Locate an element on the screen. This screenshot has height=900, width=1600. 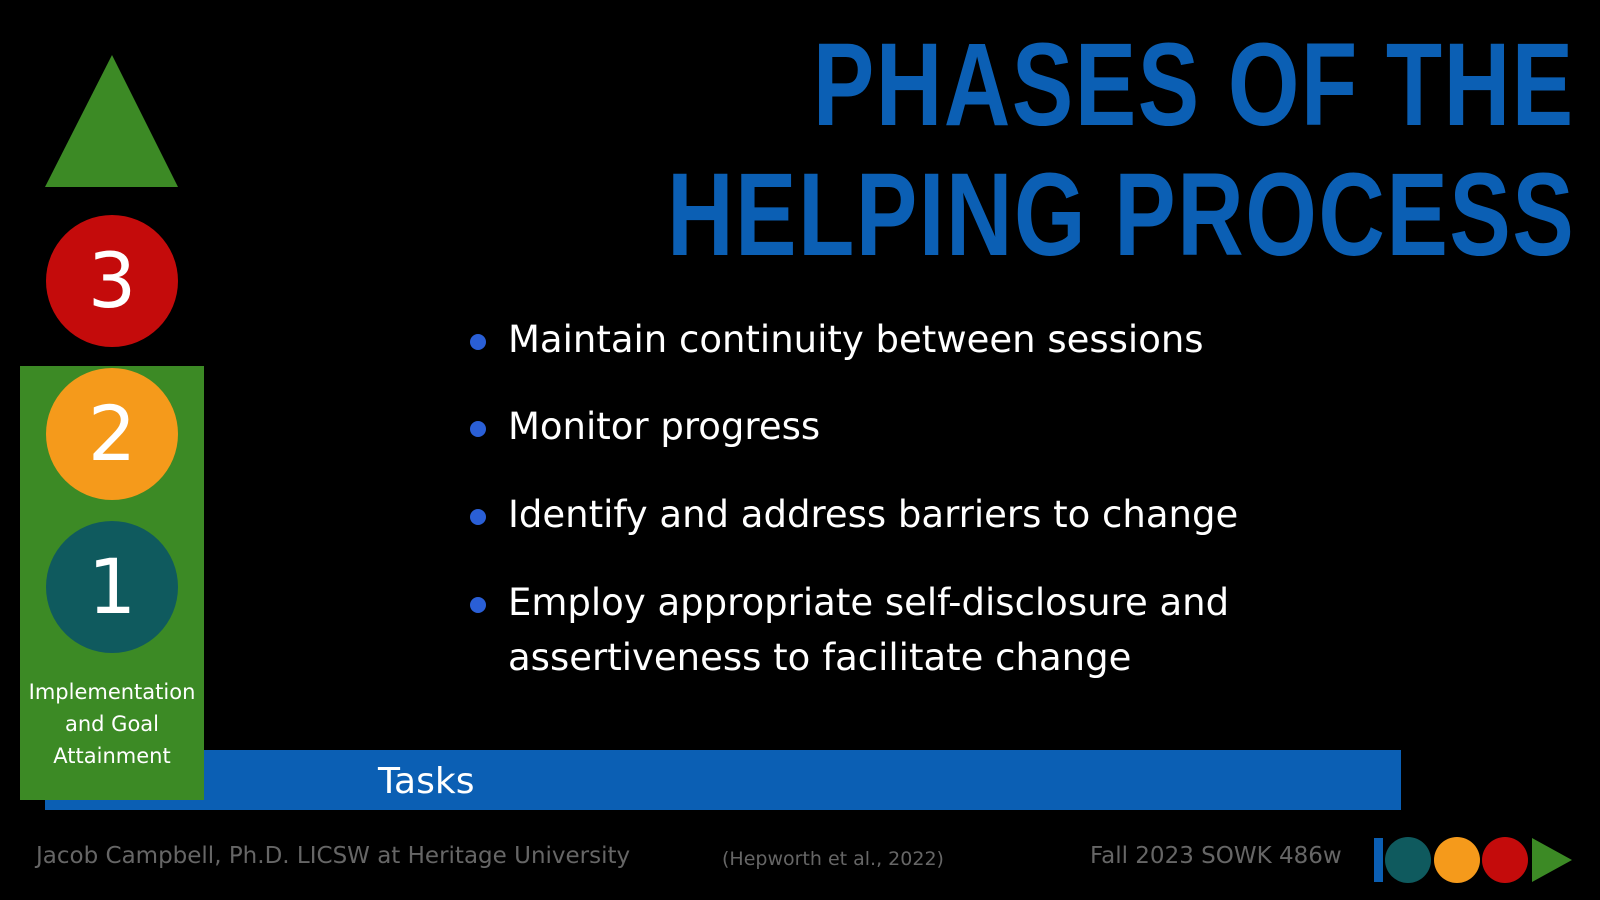
phase-label: Implementation and Goal Attainment is located at coordinates (112, 724).